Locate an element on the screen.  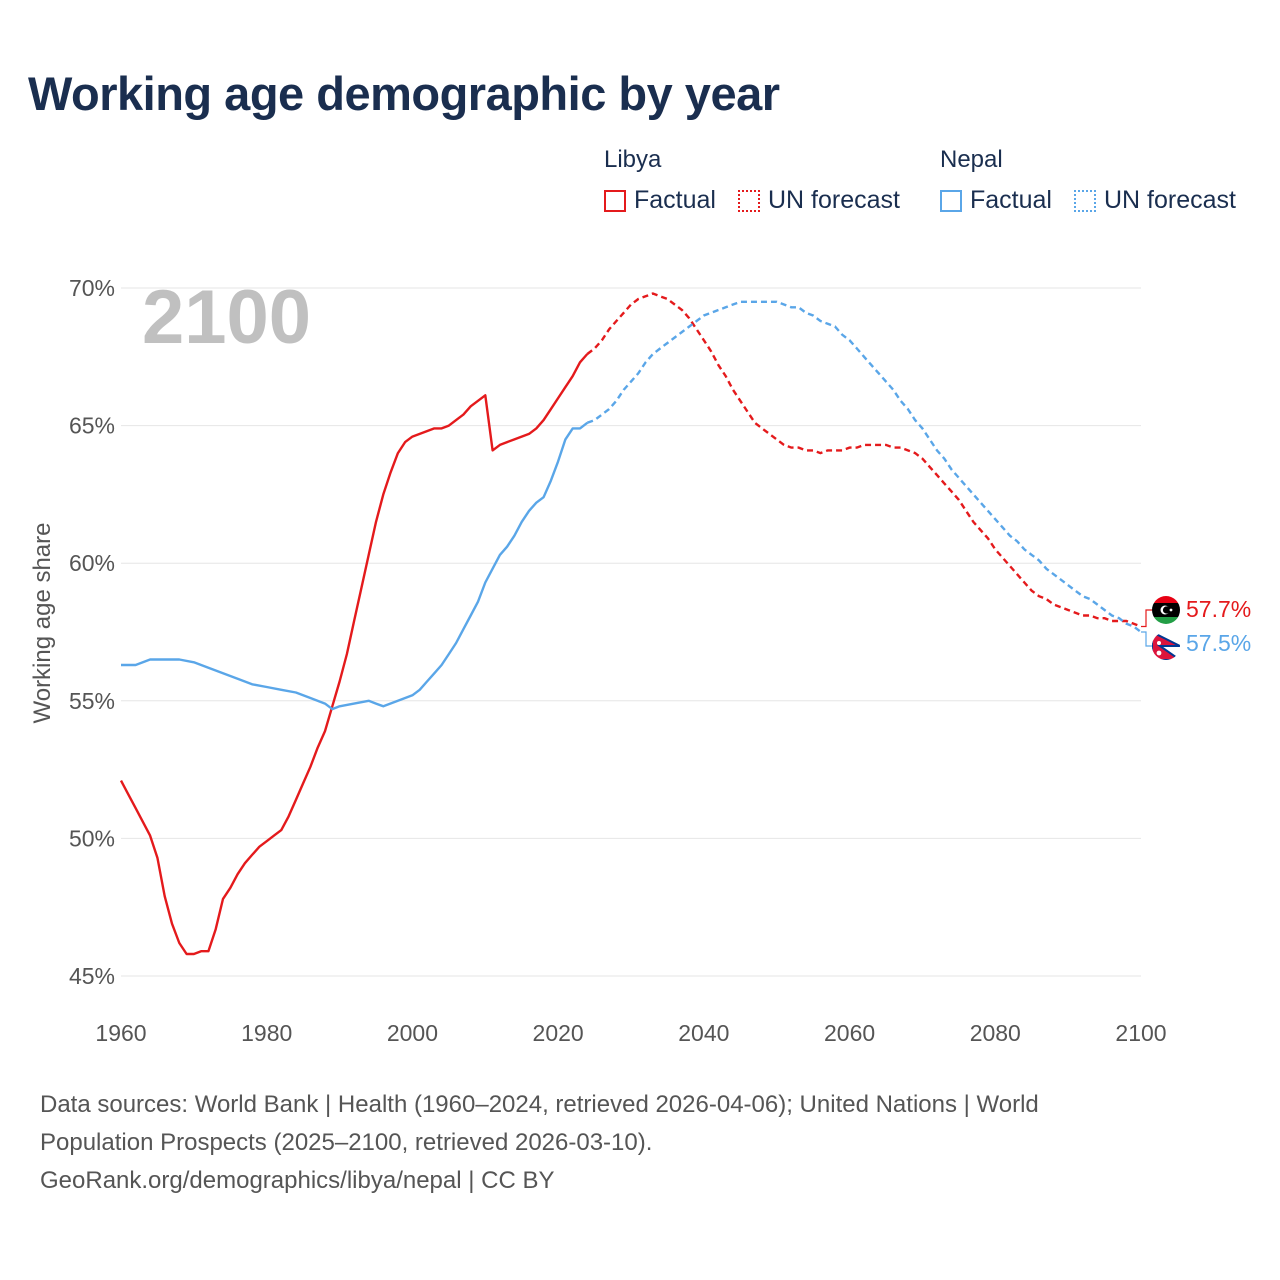
legend-group-libya: Libya is located at coordinates (633, 159).